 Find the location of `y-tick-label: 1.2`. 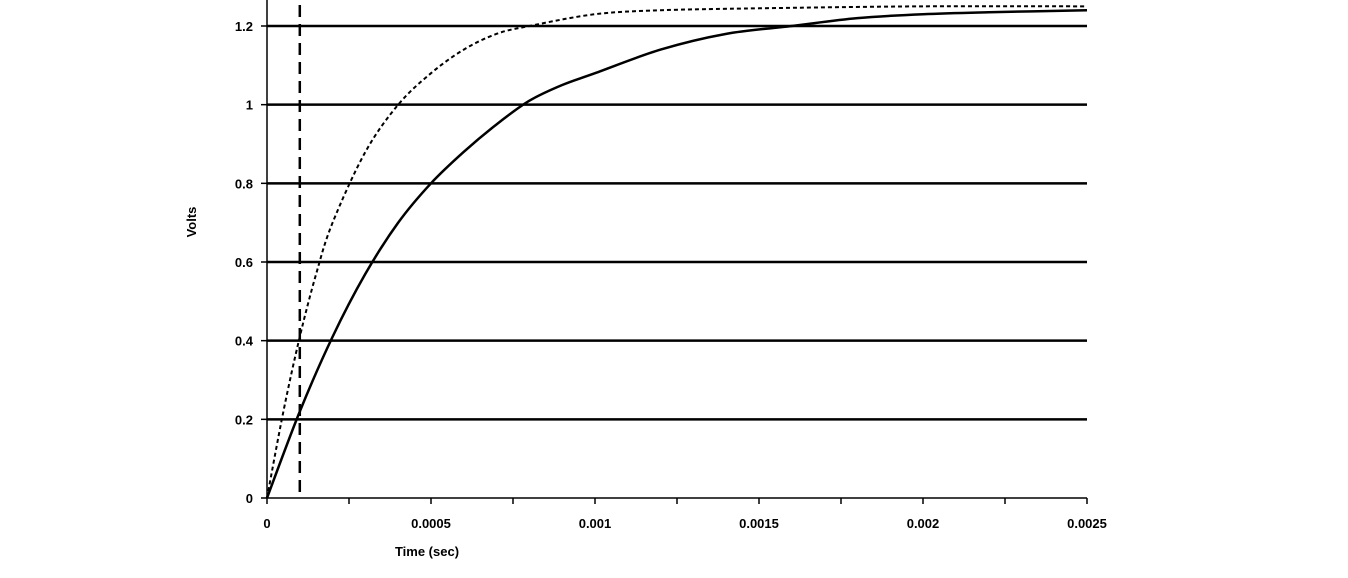

y-tick-label: 1.2 is located at coordinates (244, 26).